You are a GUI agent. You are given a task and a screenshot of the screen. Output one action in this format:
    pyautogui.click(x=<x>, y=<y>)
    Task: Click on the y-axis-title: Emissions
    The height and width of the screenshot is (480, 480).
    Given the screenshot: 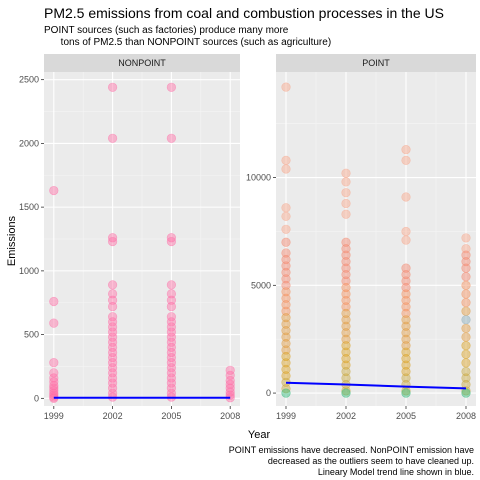 What is the action you would take?
    pyautogui.click(x=12, y=240)
    